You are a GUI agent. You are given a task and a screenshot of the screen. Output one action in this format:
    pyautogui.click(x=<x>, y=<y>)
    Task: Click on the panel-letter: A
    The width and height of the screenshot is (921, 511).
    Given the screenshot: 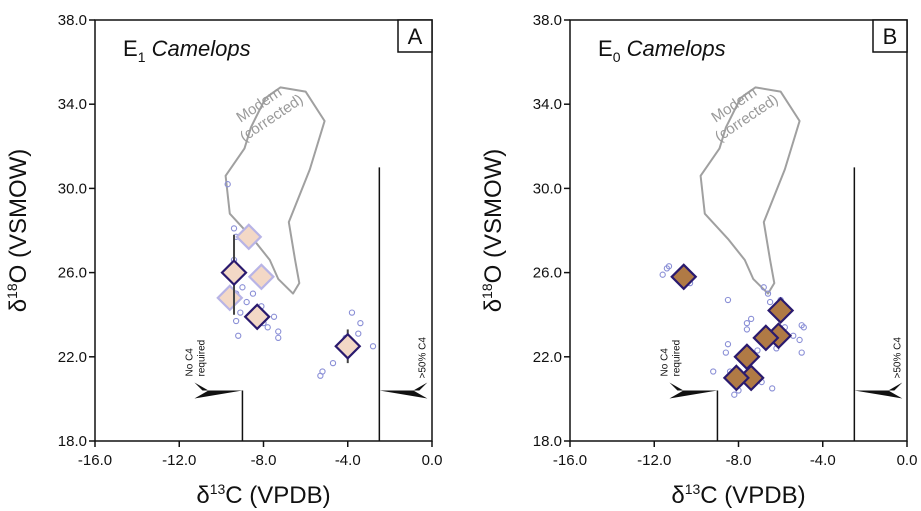 What is the action you would take?
    pyautogui.click(x=415, y=36)
    